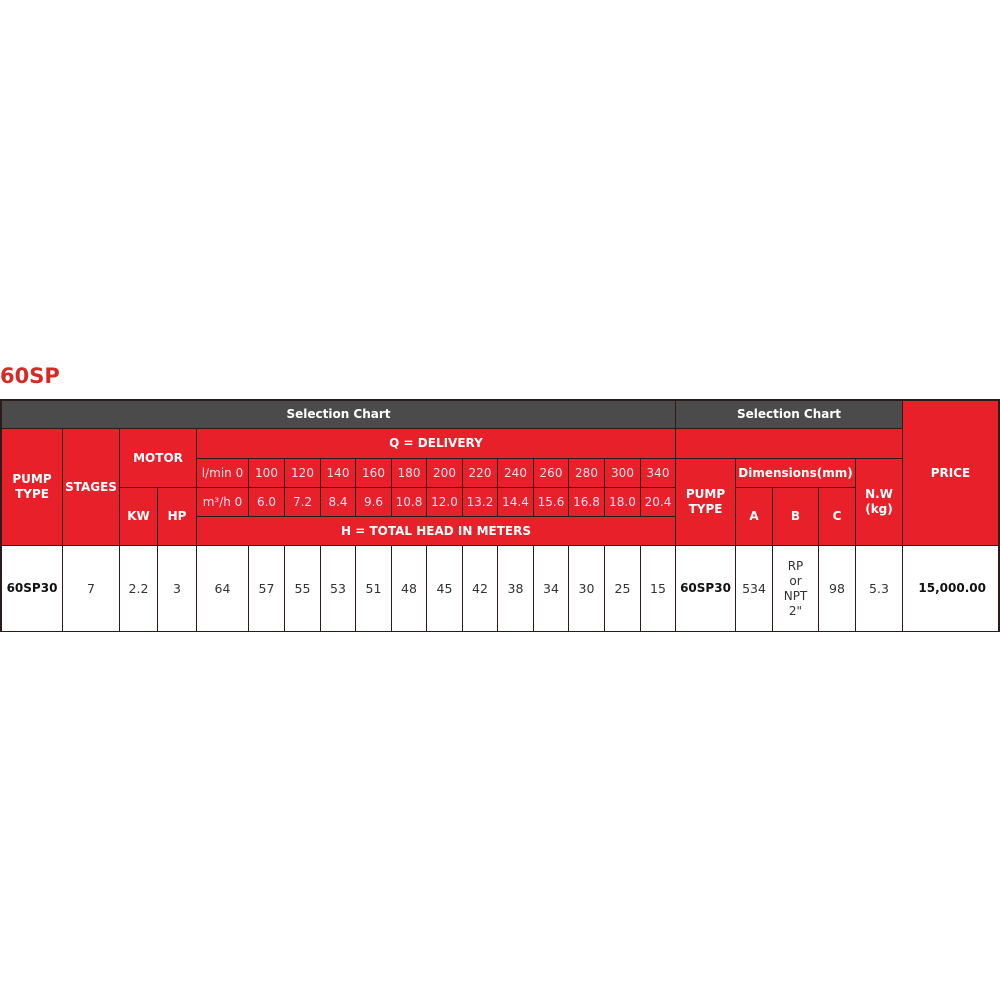 This screenshot has width=1000, height=1000. What do you see at coordinates (658, 502) in the screenshot?
I see `m3h-value: 20.4` at bounding box center [658, 502].